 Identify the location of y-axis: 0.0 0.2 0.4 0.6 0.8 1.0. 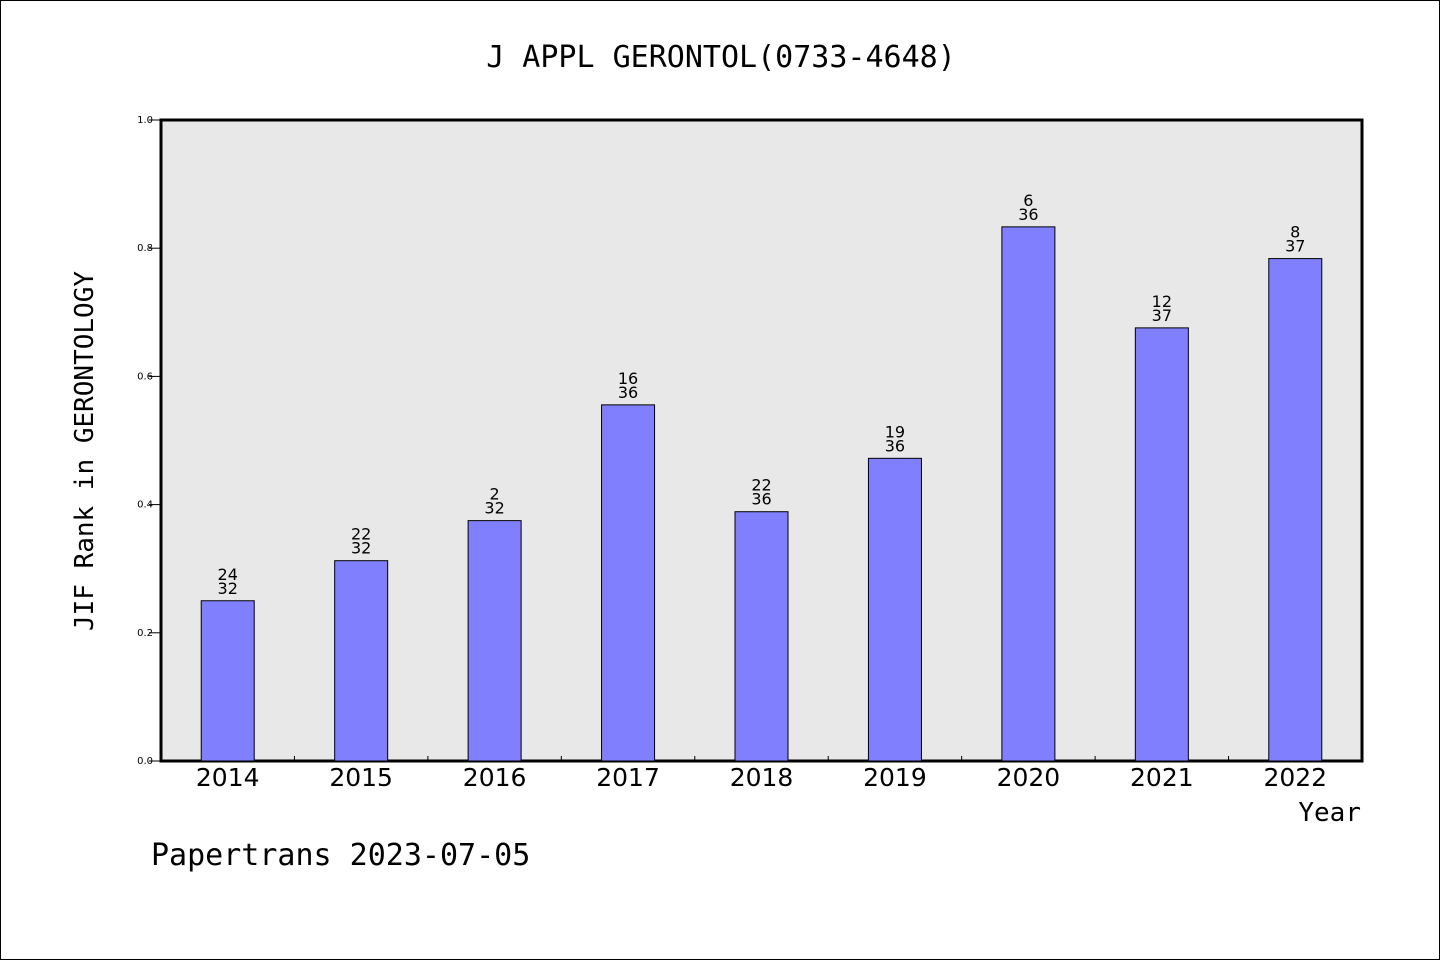
(149, 441).